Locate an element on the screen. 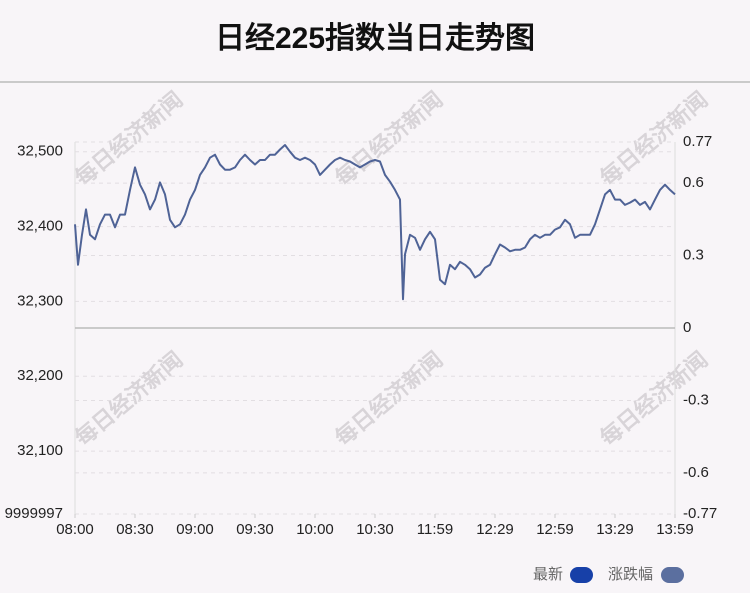  x-tick-label: 09:30 is located at coordinates (255, 529).